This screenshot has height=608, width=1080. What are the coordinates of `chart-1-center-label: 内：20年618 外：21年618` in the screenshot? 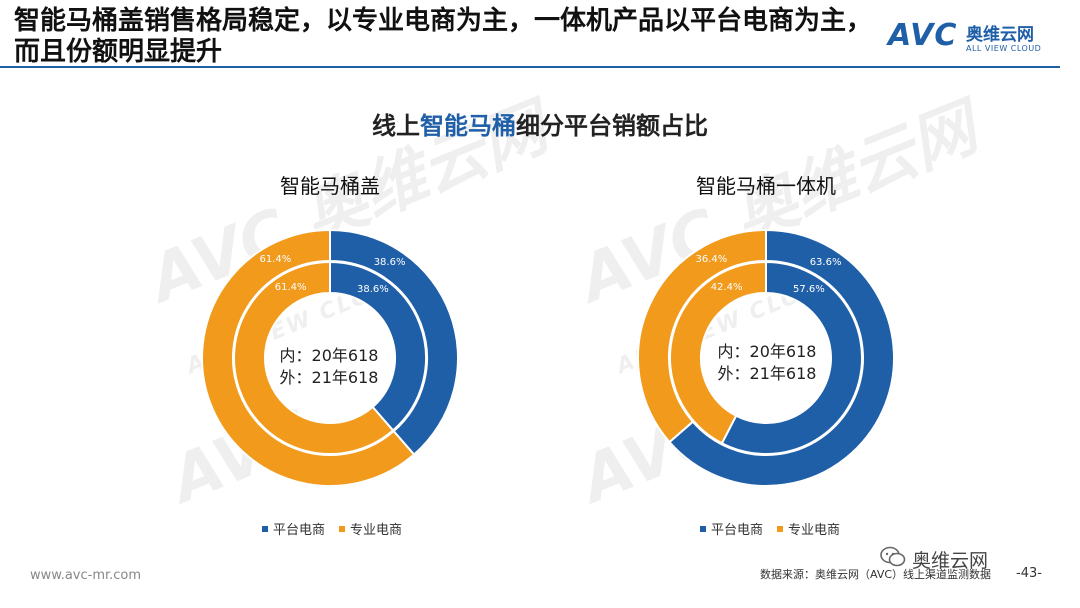 It's located at (329, 366).